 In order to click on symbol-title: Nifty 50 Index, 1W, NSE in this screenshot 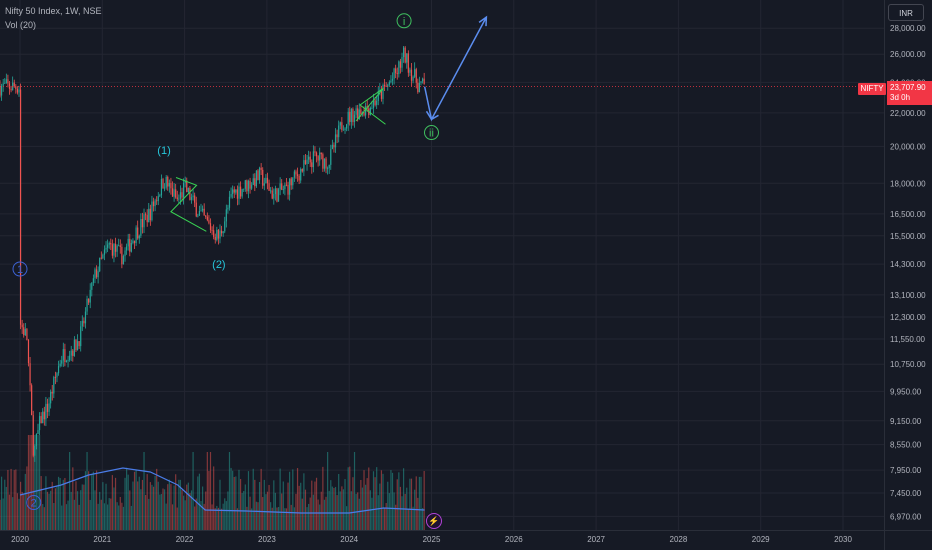, I will do `click(53, 11)`.